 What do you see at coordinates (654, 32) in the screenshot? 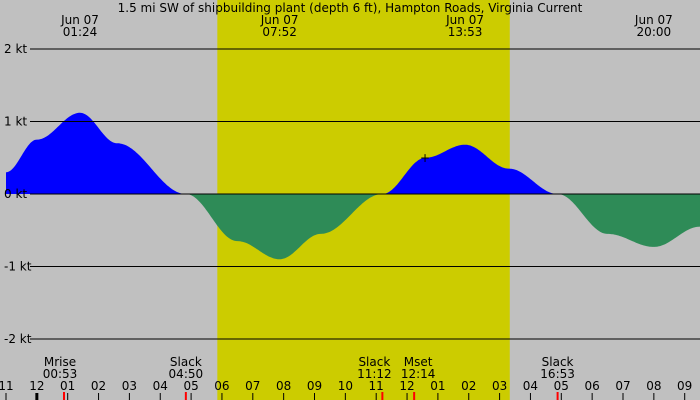
I see `top-time-label: 20:00` at bounding box center [654, 32].